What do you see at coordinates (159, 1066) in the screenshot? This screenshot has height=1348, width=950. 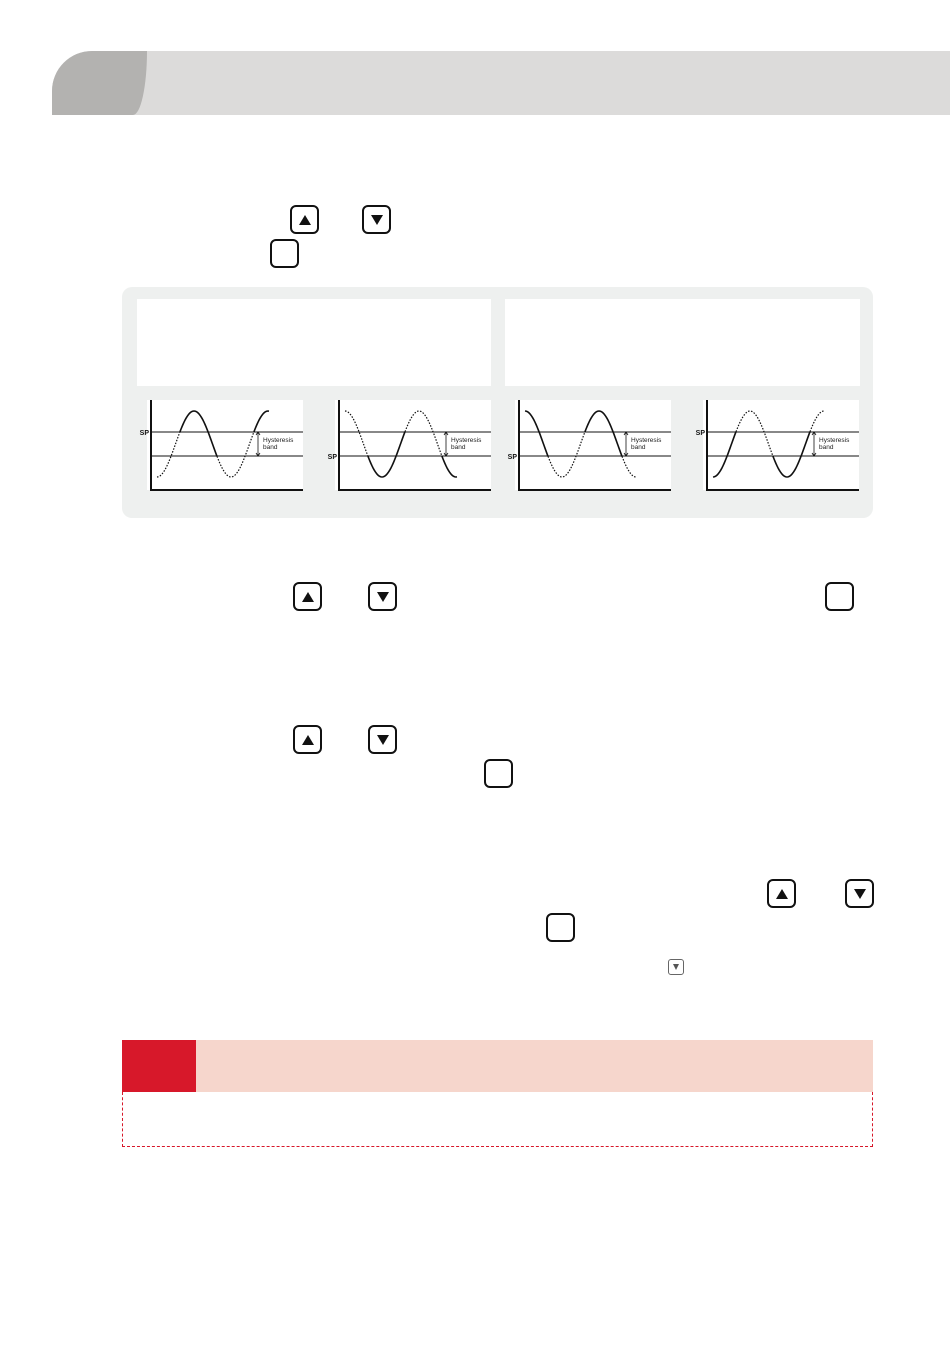 I see `warning-icon-block` at bounding box center [159, 1066].